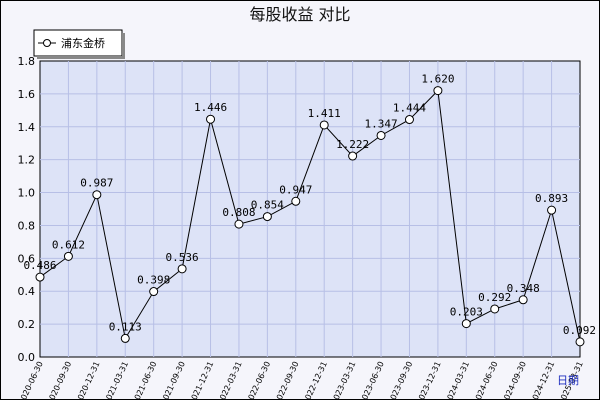 The image size is (600, 400). What do you see at coordinates (372, 380) in the screenshot?
I see `x-tick-label: 2023-06-30` at bounding box center [372, 380].